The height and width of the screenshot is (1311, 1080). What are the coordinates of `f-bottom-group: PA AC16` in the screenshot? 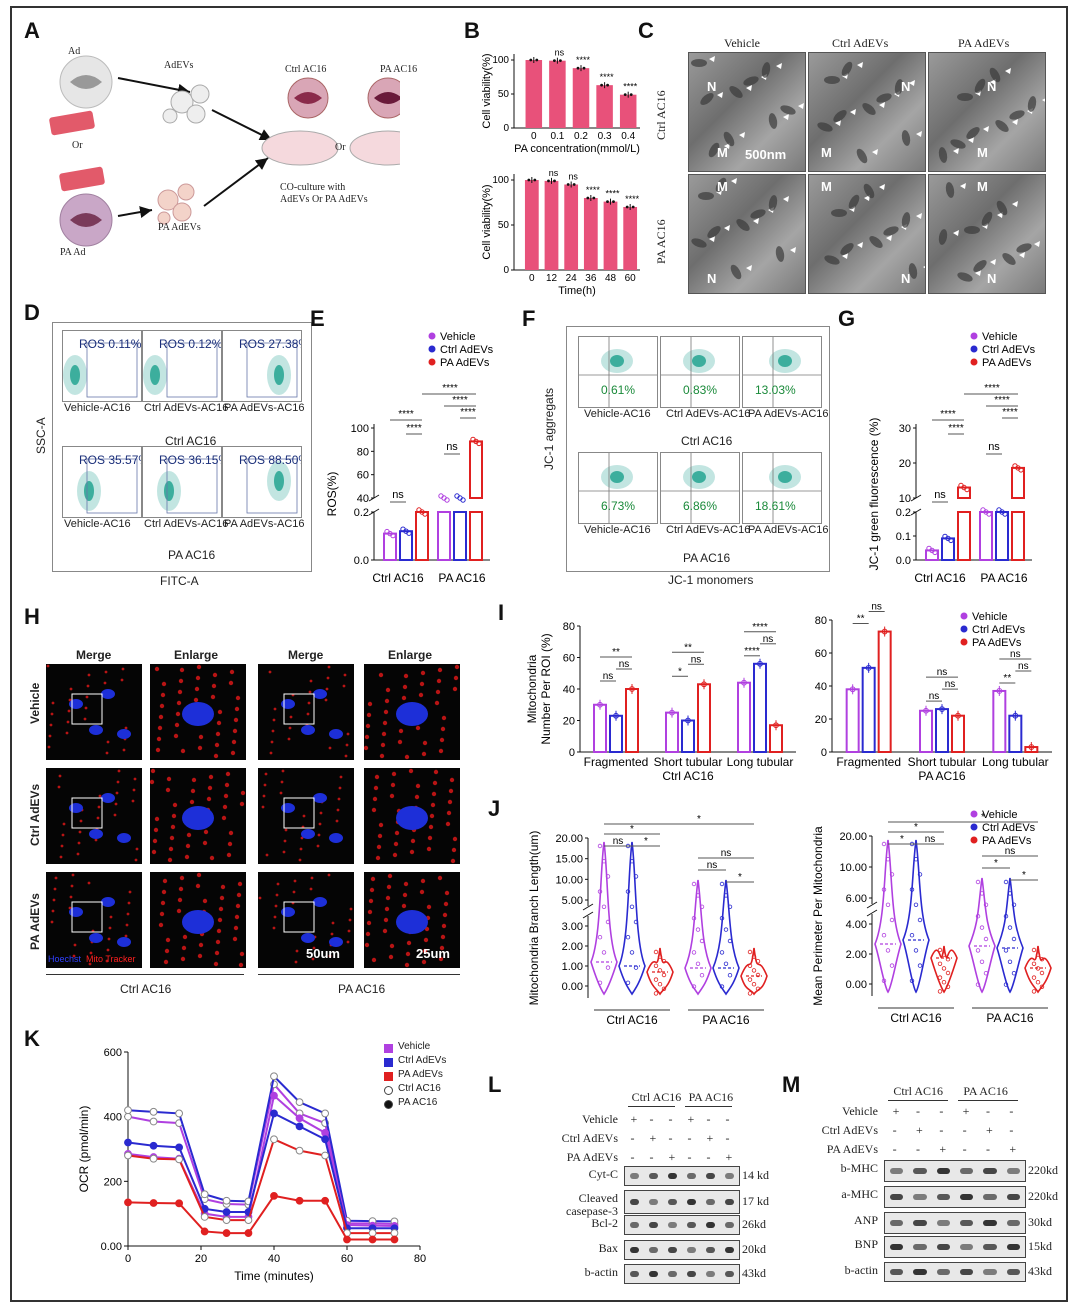 It's located at (707, 558).